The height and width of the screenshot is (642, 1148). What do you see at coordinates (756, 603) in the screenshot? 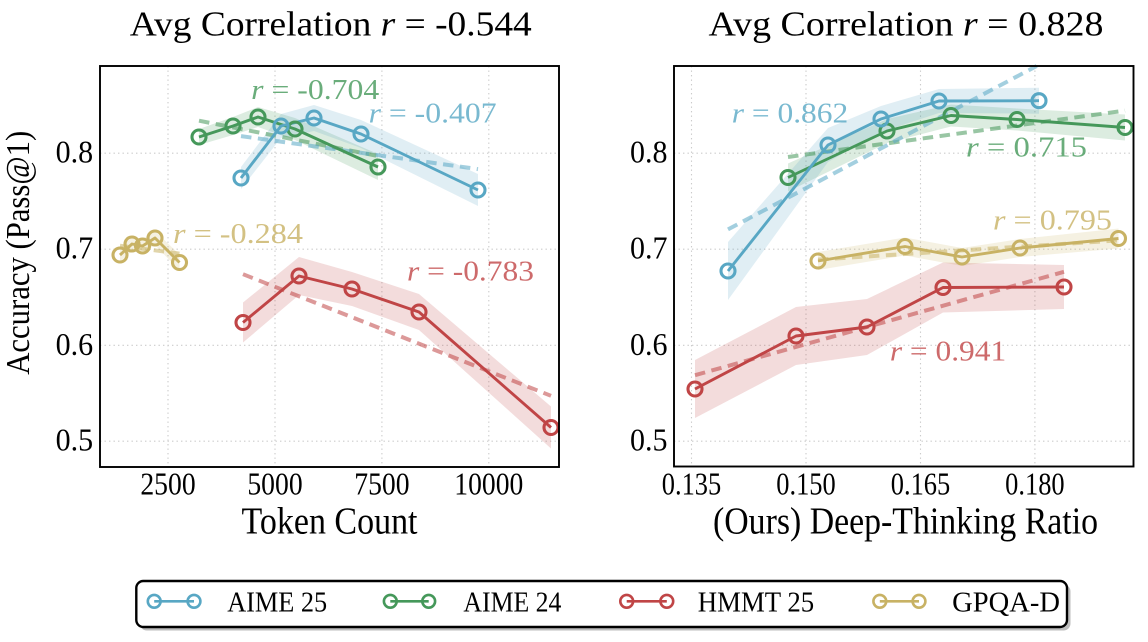
I see `svg-text: HMMT 25` at bounding box center [756, 603].